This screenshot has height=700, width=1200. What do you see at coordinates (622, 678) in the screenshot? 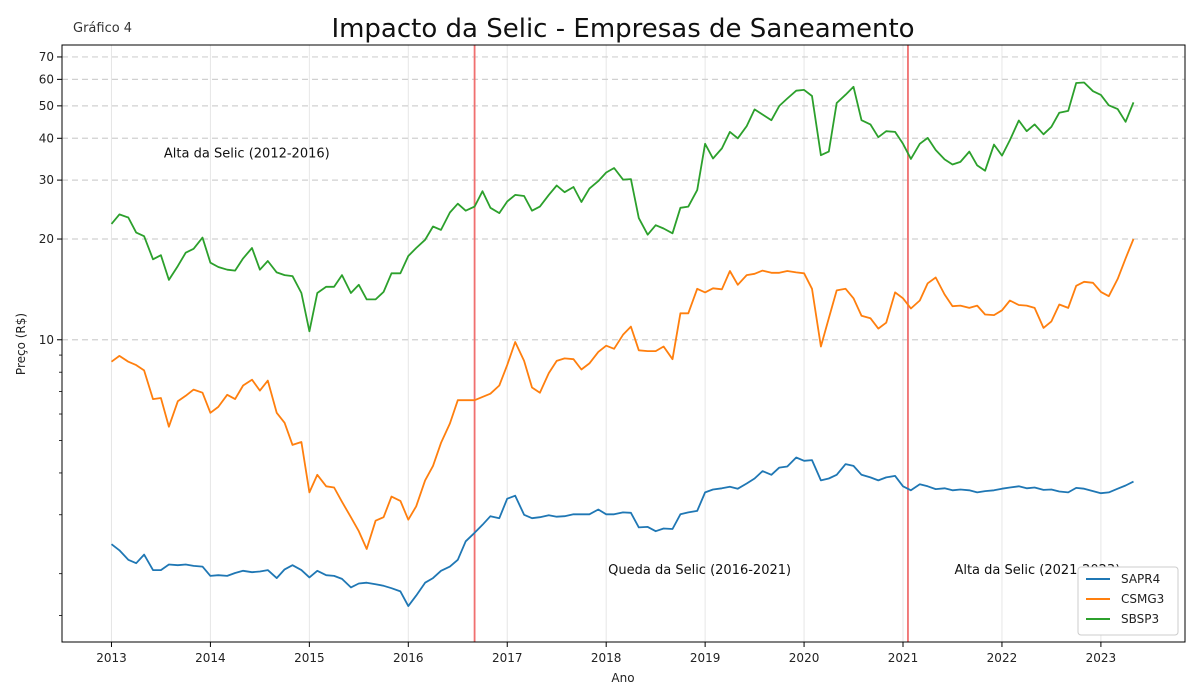
I see `x-axis-label: Ano` at bounding box center [622, 678].